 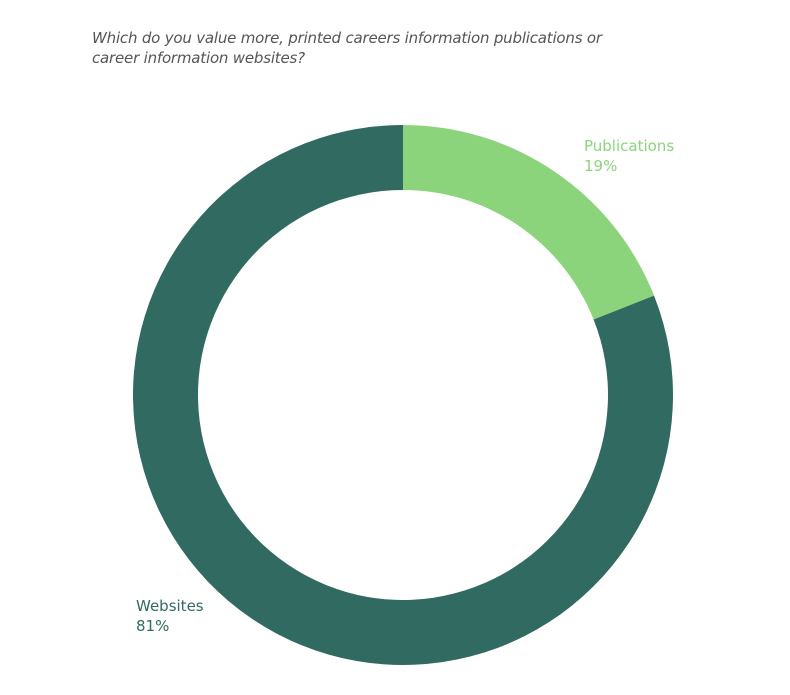 What do you see at coordinates (153, 626) in the screenshot?
I see `slice-value-websites: 81%` at bounding box center [153, 626].